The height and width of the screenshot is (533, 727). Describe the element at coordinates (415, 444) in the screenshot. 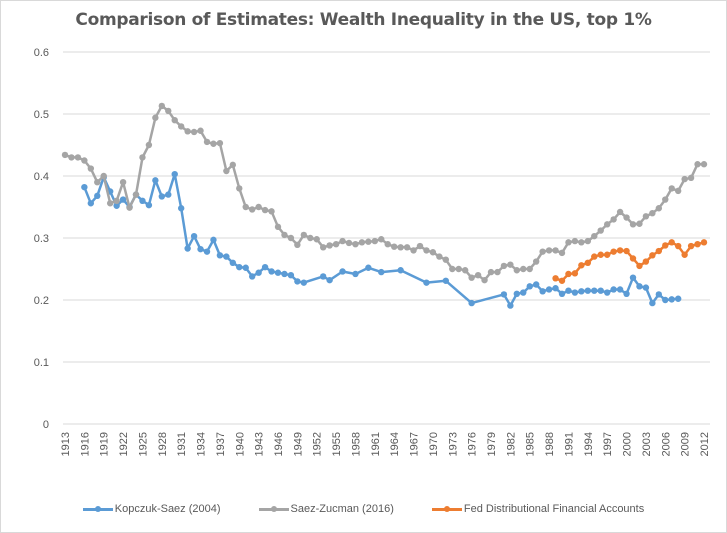

I see `x-tick-label: 1967` at that location.